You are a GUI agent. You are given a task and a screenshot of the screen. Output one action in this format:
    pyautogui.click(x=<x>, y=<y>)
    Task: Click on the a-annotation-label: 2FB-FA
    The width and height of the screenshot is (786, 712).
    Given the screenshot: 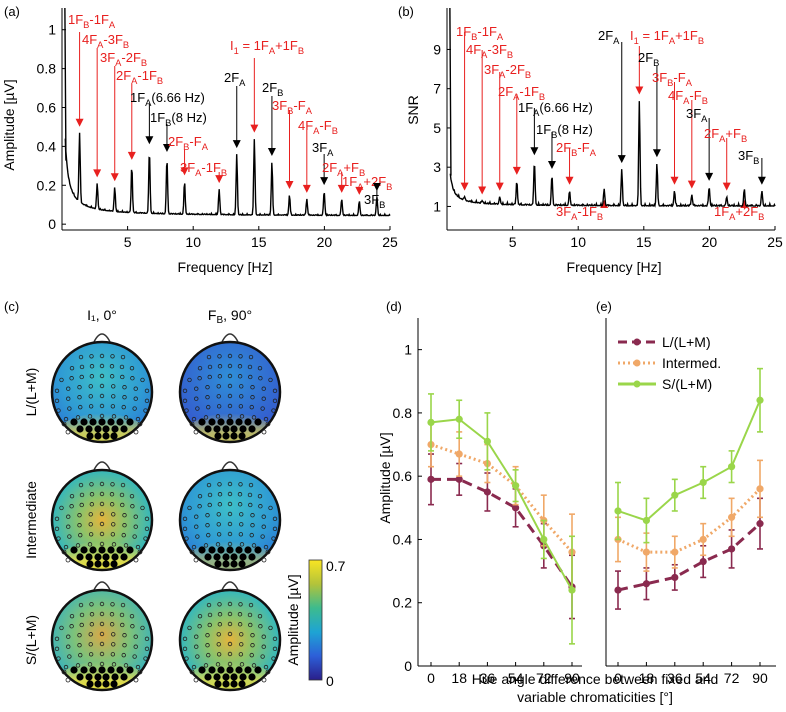 What is the action you would take?
    pyautogui.click(x=188, y=143)
    